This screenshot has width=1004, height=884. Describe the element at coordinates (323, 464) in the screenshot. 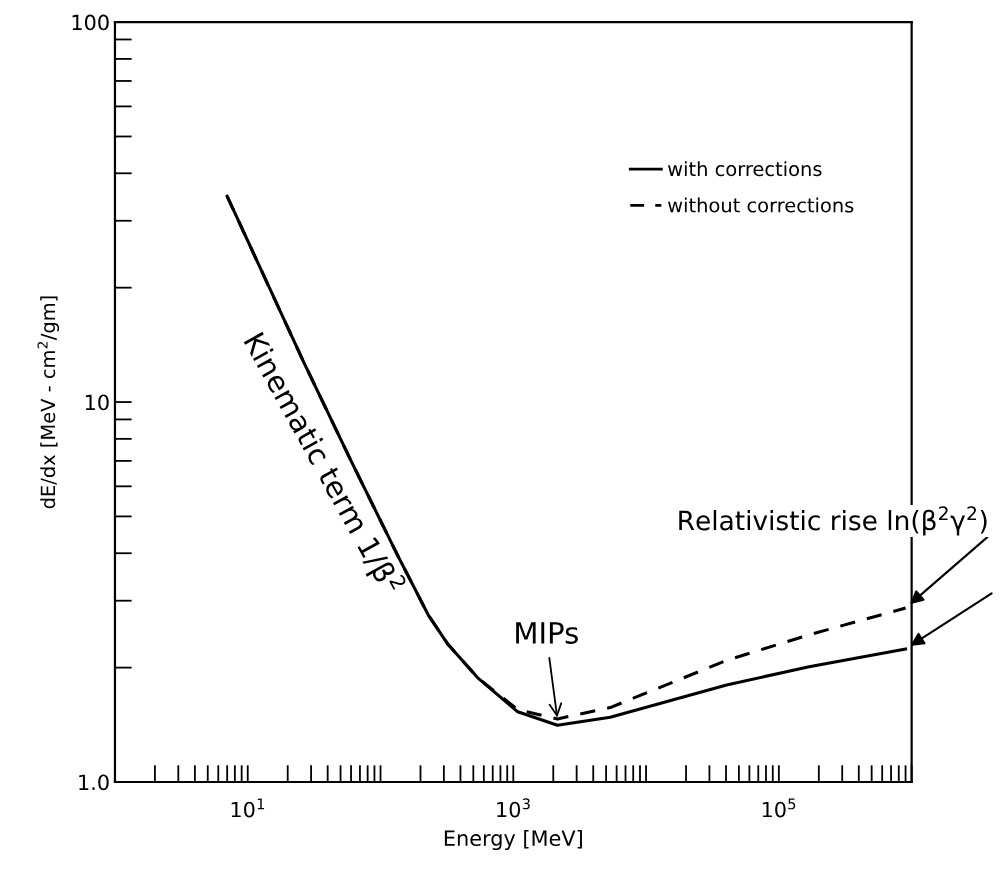

I see `annotation: Kinematic term 1/β$^{2}$` at that location.